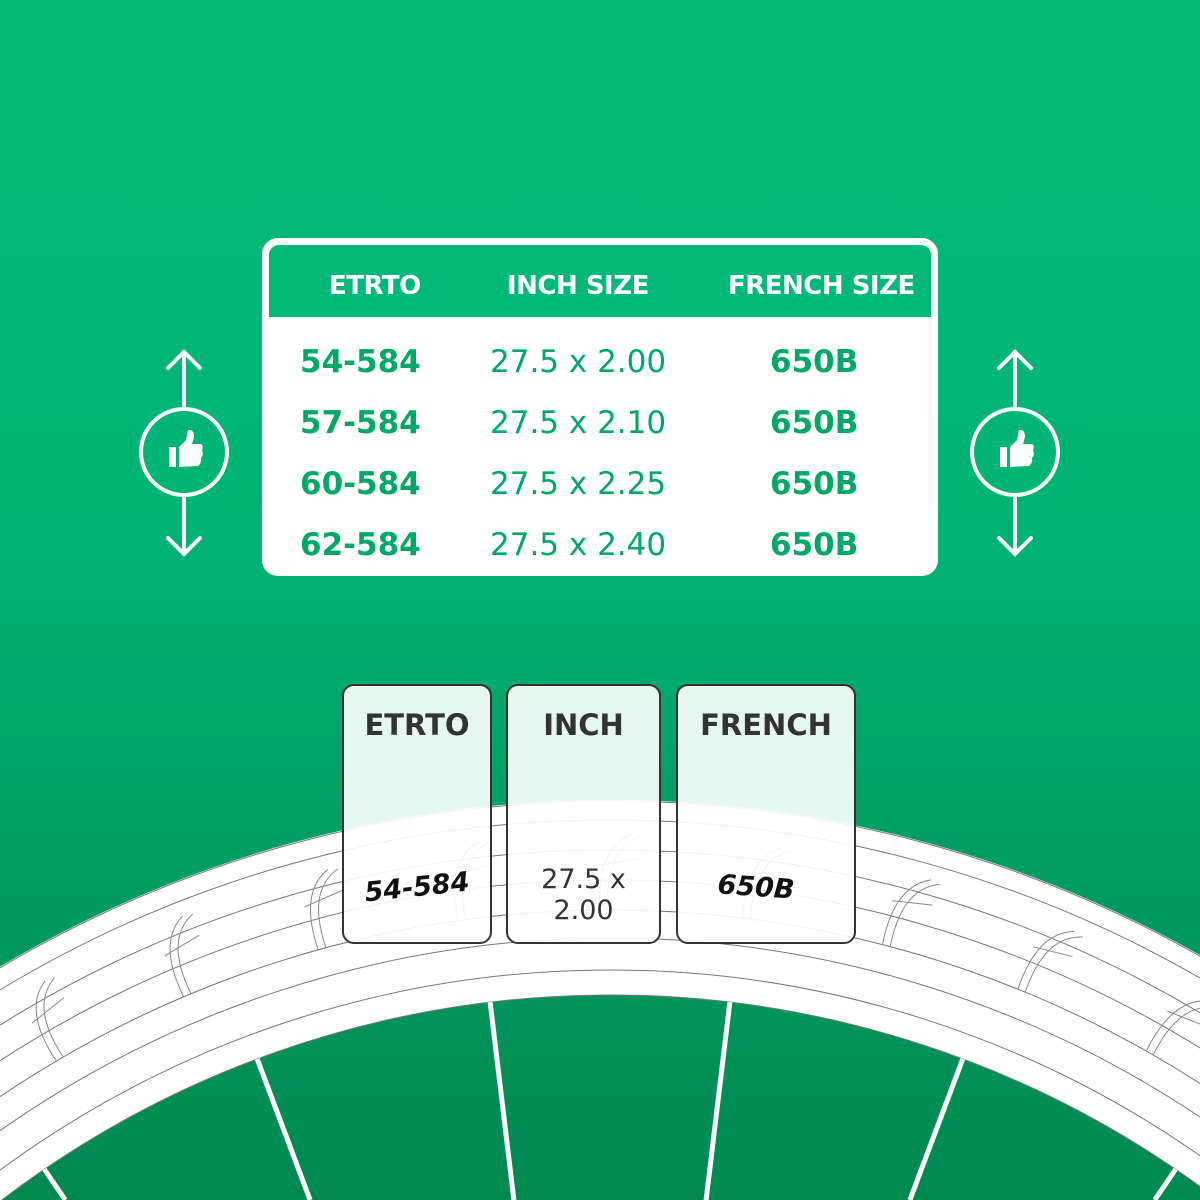 The width and height of the screenshot is (1200, 1200). What do you see at coordinates (821, 286) in the screenshot?
I see `header-french-size: FRENCH SIZE` at bounding box center [821, 286].